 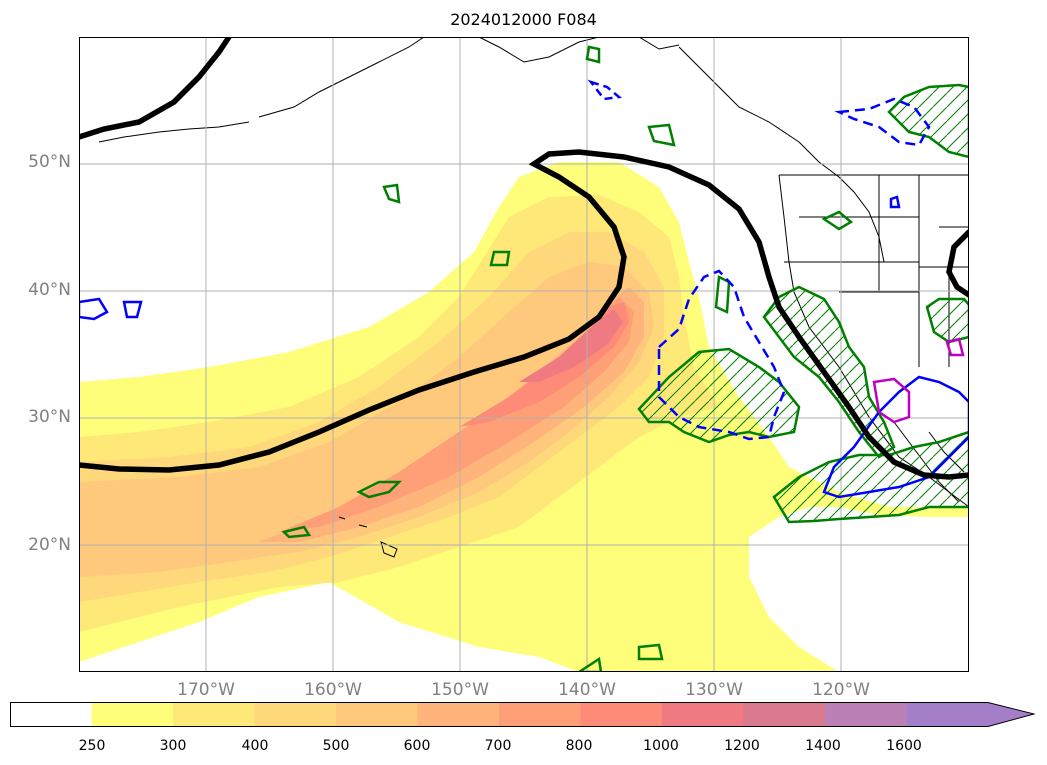 What do you see at coordinates (206, 690) in the screenshot?
I see `lon-label-170w: 170°W` at bounding box center [206, 690].